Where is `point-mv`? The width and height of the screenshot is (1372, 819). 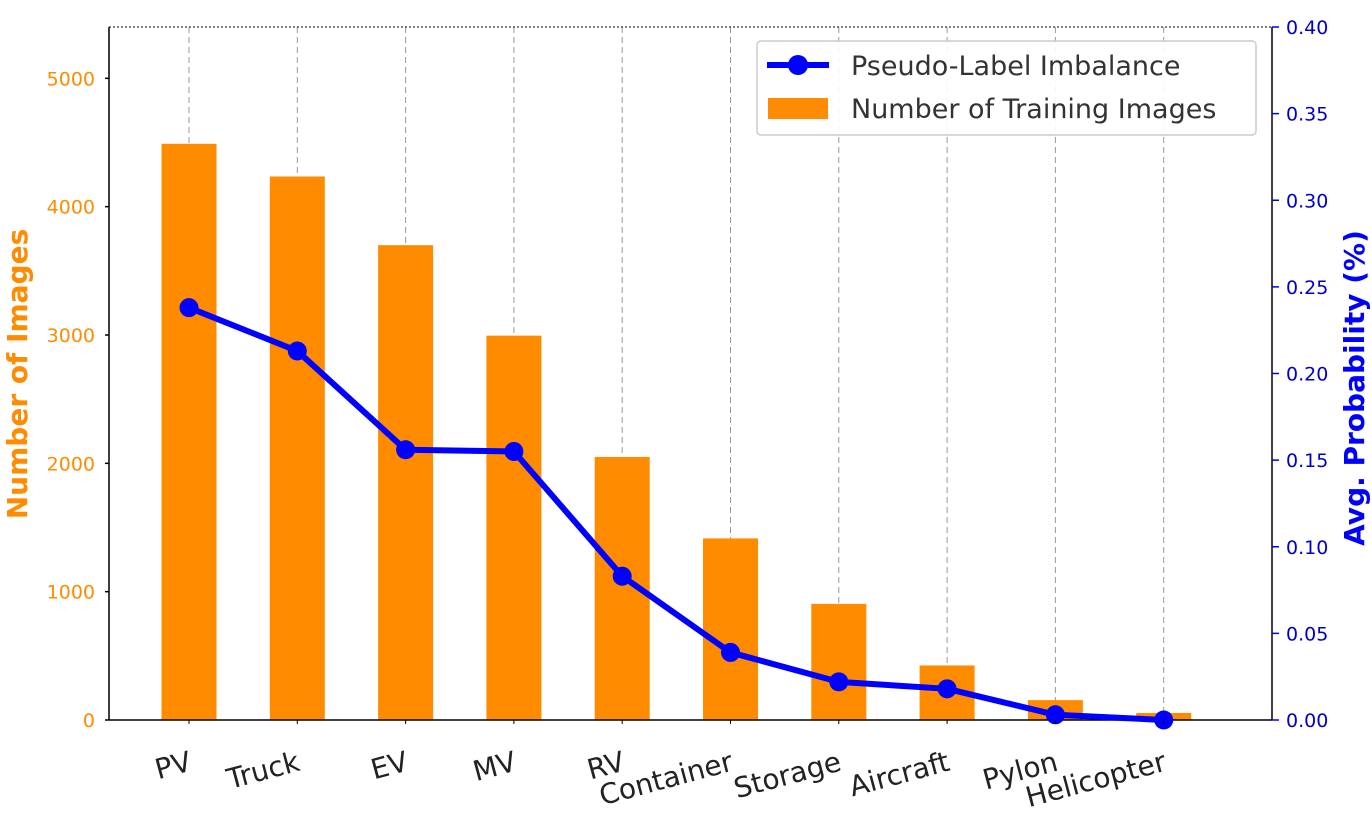
point-mv is located at coordinates (514, 451).